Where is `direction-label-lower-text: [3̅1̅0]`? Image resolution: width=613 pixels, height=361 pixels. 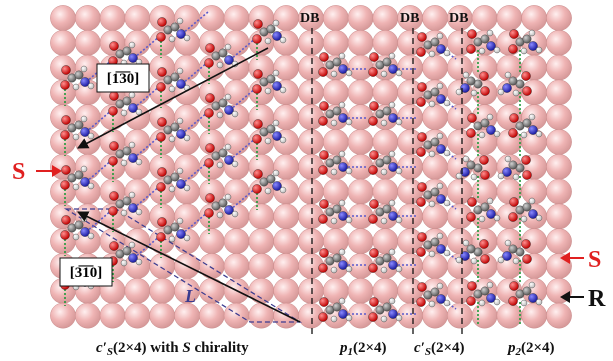 direction-label-lower-text: [3̅1̅0] is located at coordinates (86, 273).